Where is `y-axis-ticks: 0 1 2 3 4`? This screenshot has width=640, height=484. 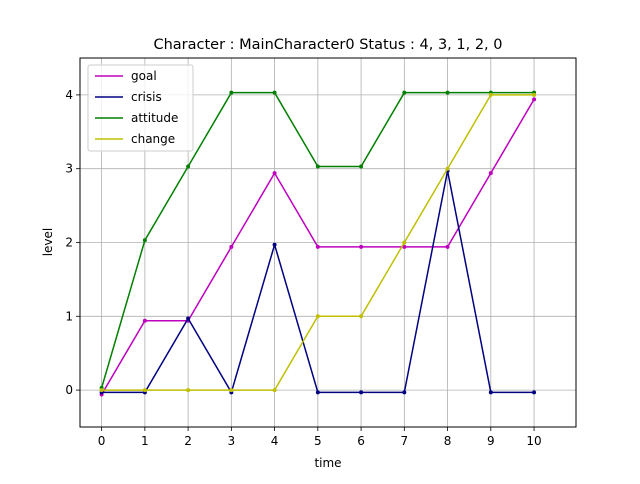 y-axis-ticks: 0 1 2 3 4 is located at coordinates (72, 242).